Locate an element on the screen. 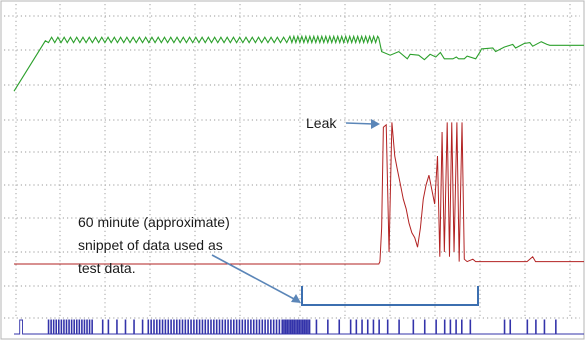 The image size is (585, 341). annotation-snippet-arrow is located at coordinates (254, 277).